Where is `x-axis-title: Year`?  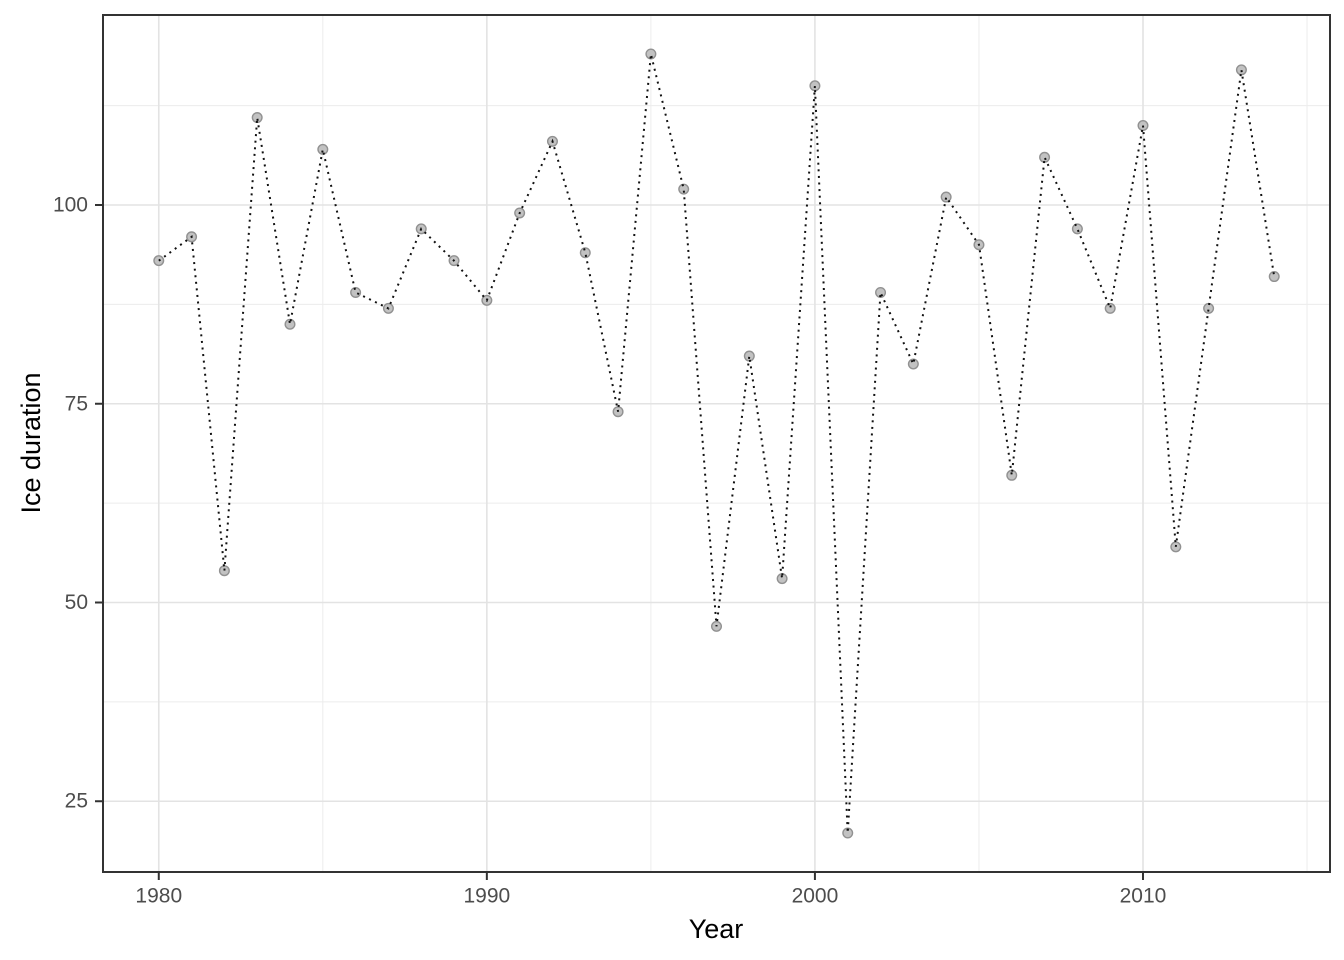
x-axis-title: Year is located at coordinates (716, 929).